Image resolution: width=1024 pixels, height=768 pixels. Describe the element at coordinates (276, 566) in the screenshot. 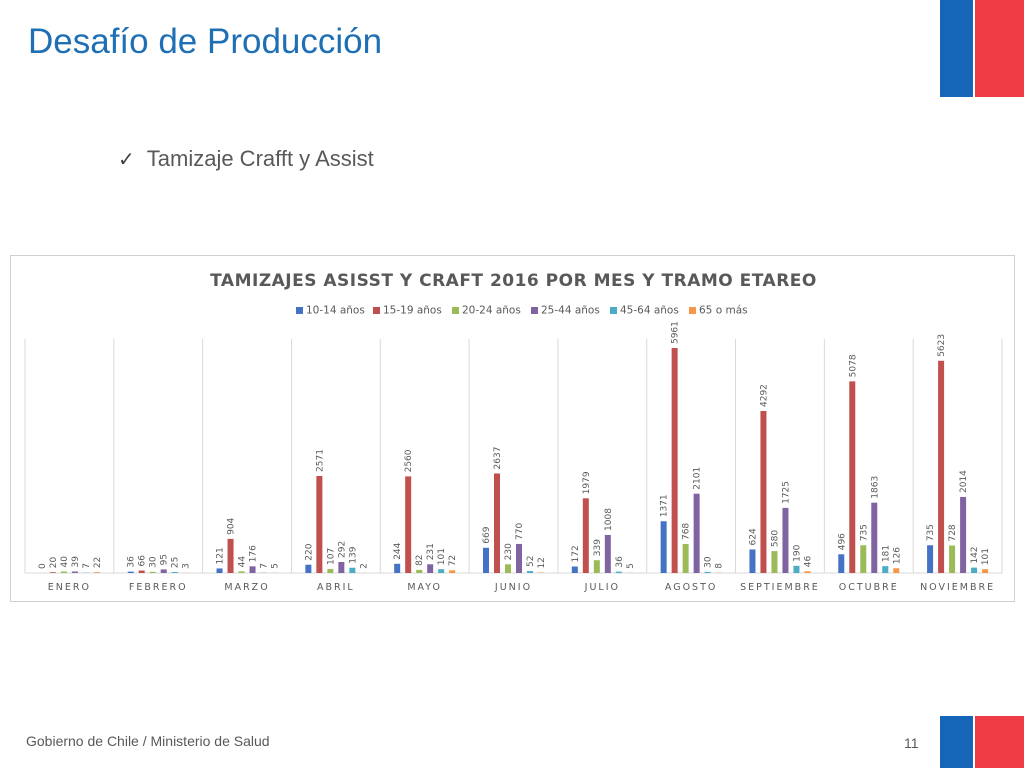

I see `data-label: 5` at that location.